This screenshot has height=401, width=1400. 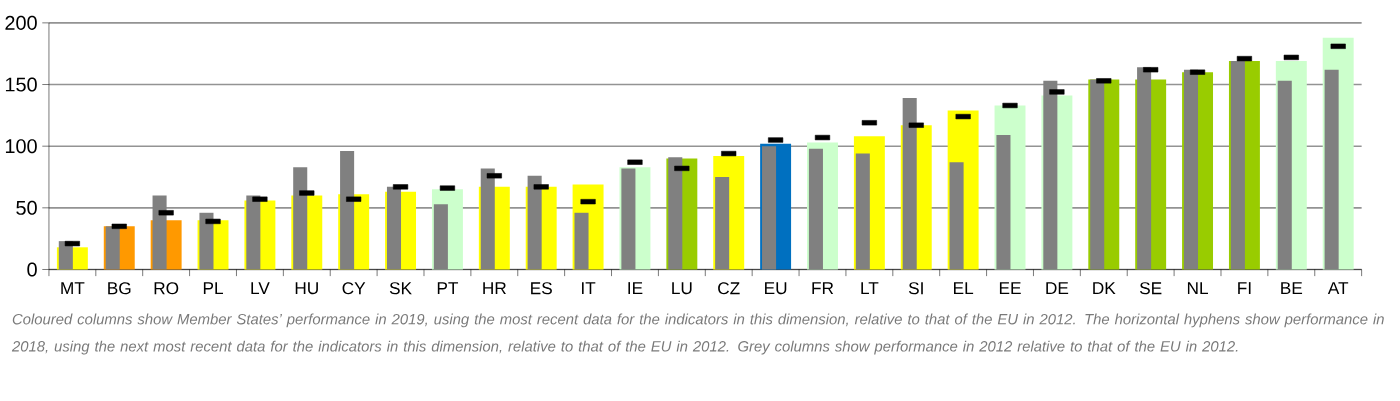 I want to click on x-tick-label: PT, so click(x=448, y=288).